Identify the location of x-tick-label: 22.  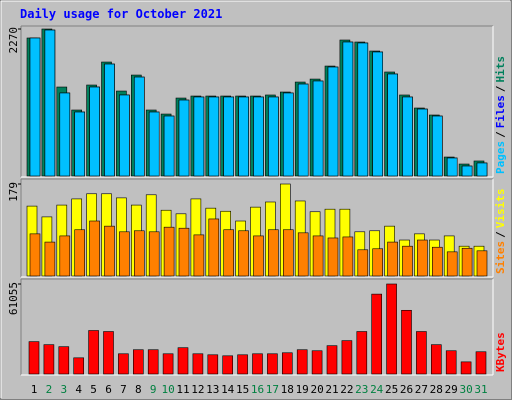
(346, 389).